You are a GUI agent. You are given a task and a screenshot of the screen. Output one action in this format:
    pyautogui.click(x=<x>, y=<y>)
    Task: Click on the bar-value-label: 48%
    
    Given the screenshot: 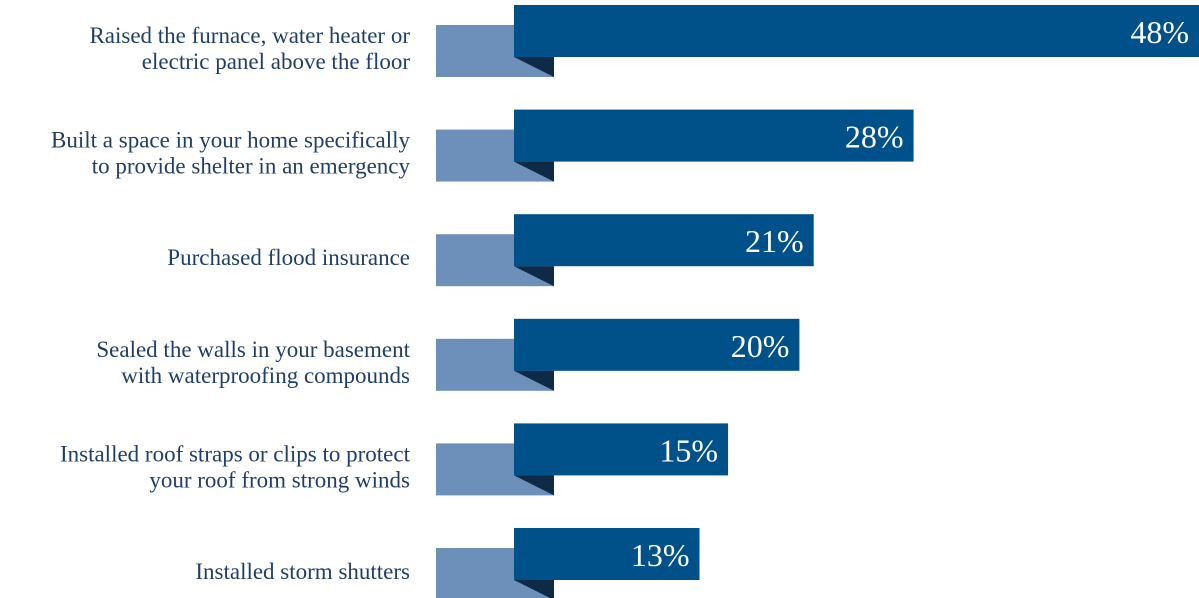 What is the action you would take?
    pyautogui.click(x=1159, y=32)
    